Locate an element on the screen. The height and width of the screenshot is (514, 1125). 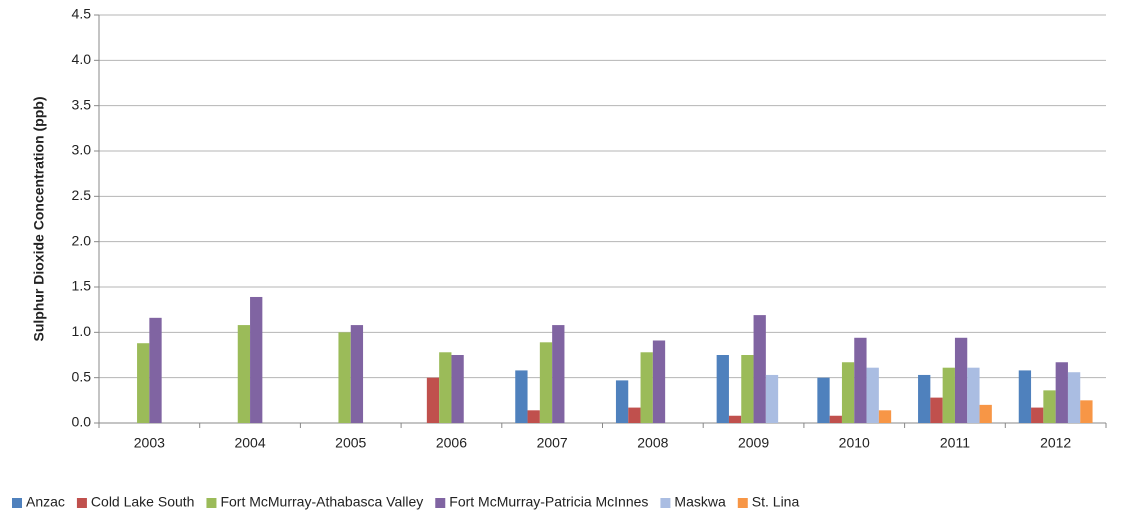
x-tick-label: 2003 is located at coordinates (149, 443).